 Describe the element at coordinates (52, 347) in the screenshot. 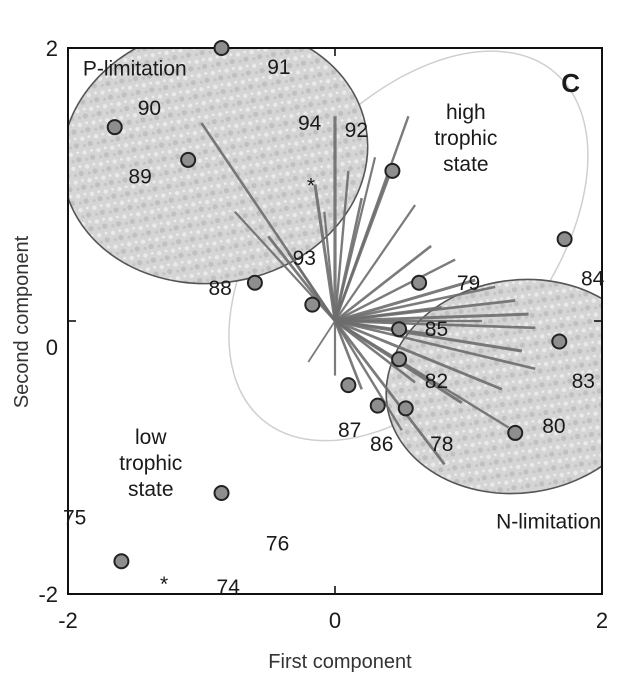

I see `y-tick-label: 0` at that location.